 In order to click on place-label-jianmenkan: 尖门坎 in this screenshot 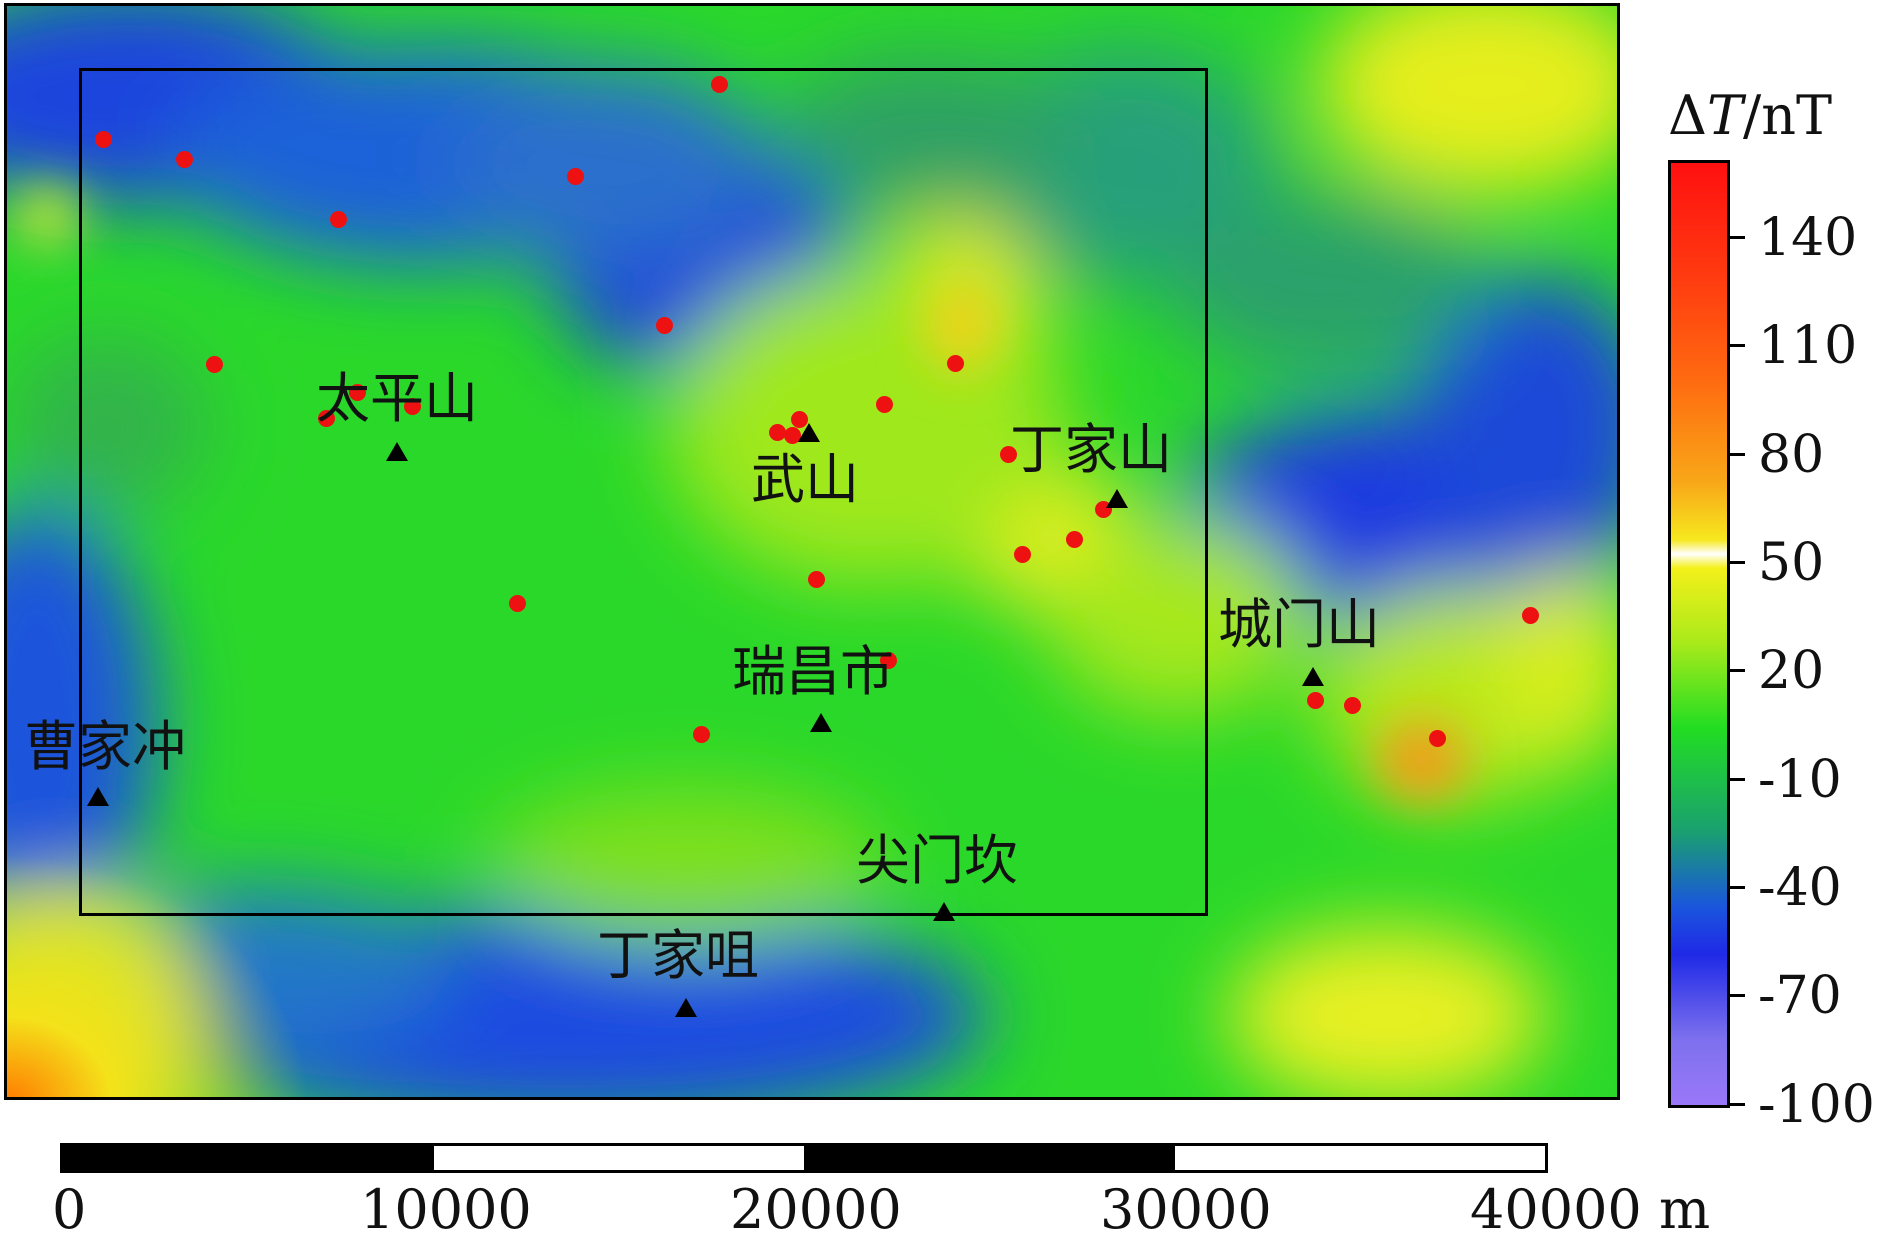, I will do `click(937, 860)`.